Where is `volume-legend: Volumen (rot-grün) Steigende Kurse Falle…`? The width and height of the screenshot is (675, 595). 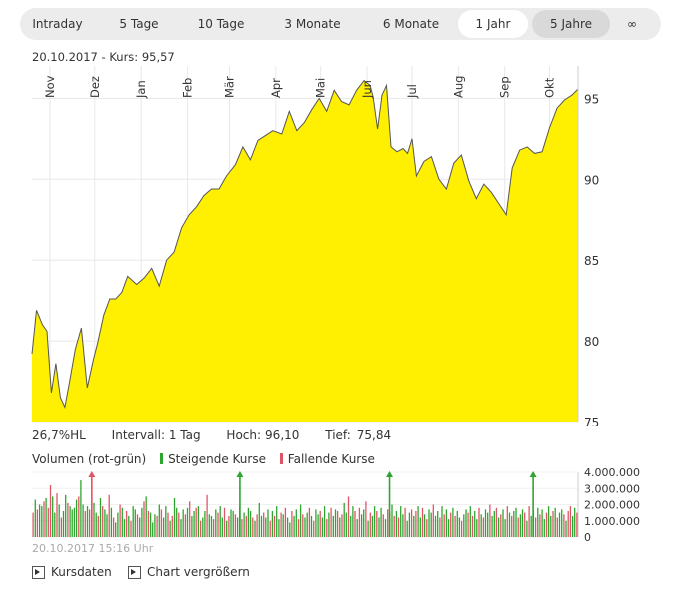
volume-legend: Volumen (rot-grün) Steigende Kurse Falle… is located at coordinates (203, 459).